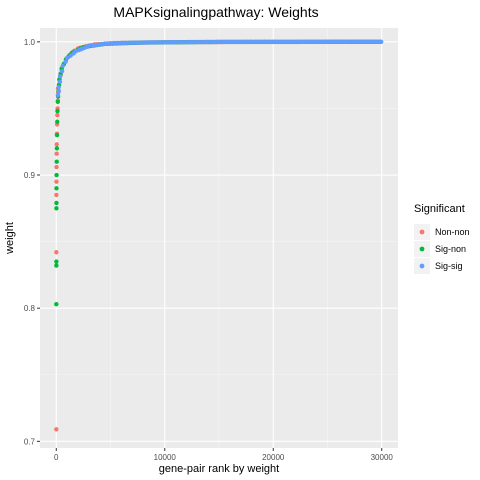  Describe the element at coordinates (32, 242) in the screenshot. I see `y-axis: 0.7 0.8 0.9 1.0` at that location.